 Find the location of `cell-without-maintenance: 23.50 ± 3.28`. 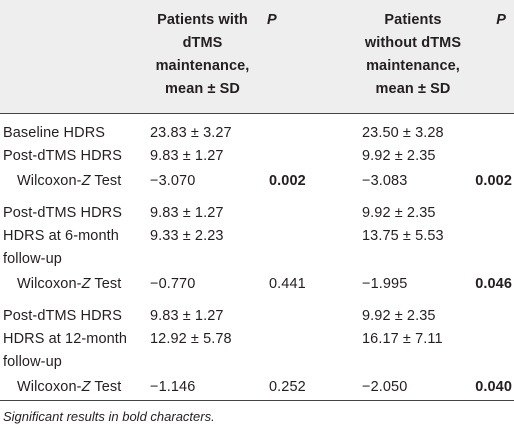

cell-without-maintenance: 23.50 ± 3.28 is located at coordinates (403, 132).